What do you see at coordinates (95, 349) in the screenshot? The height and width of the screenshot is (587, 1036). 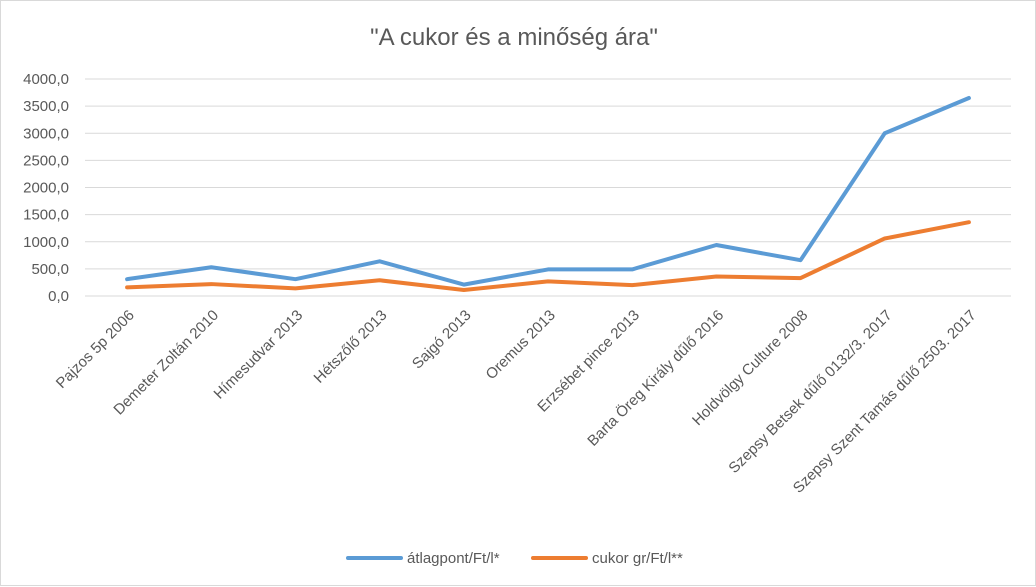 I see `x-tick-label: Pajzos 5p 2006` at bounding box center [95, 349].